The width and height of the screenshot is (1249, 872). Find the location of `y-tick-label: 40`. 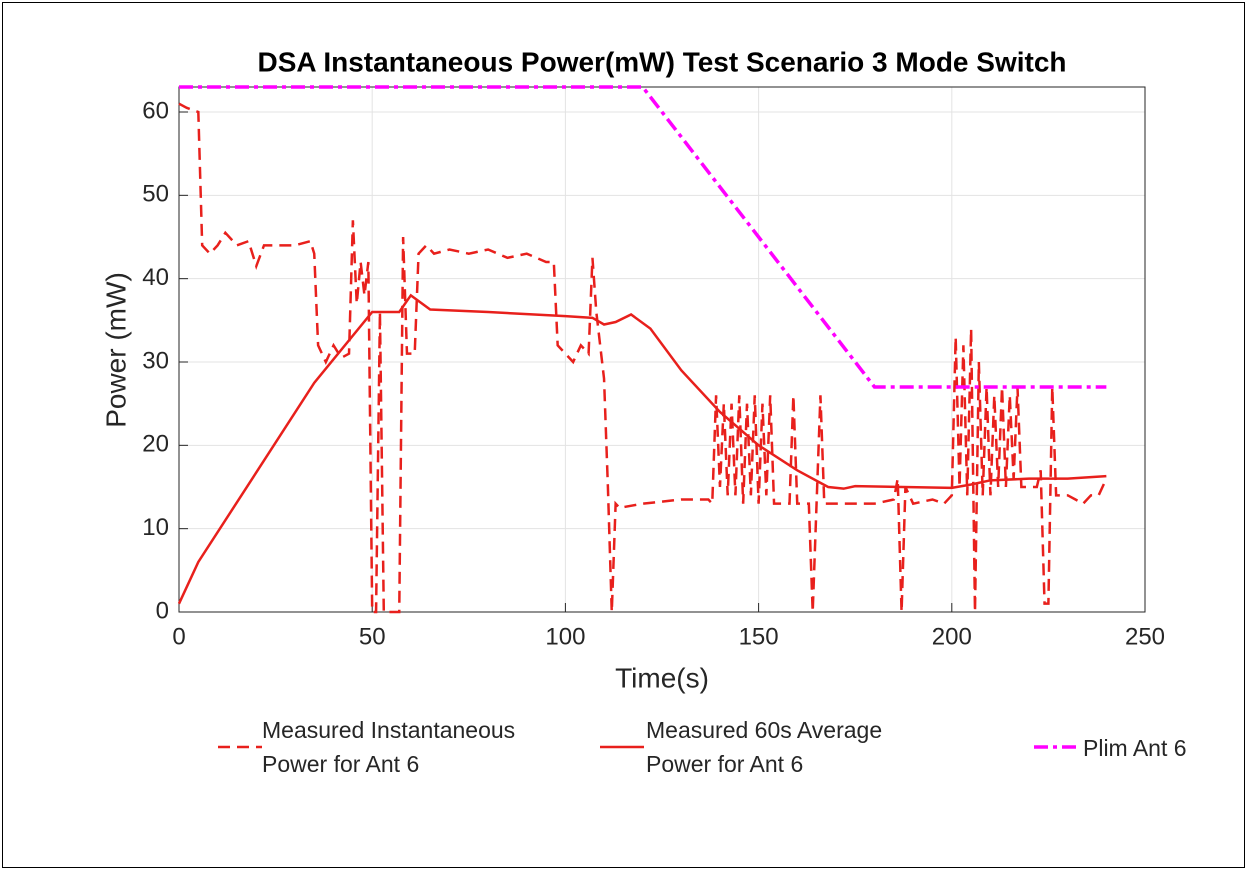

y-tick-label: 40 is located at coordinates (155, 277).